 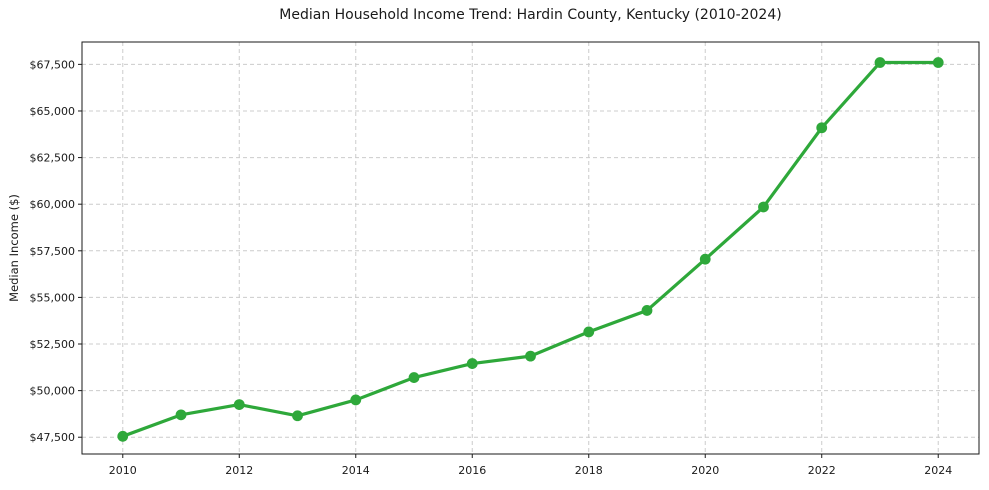 What do you see at coordinates (472, 470) in the screenshot?
I see `x-tick-label: 2016` at bounding box center [472, 470].